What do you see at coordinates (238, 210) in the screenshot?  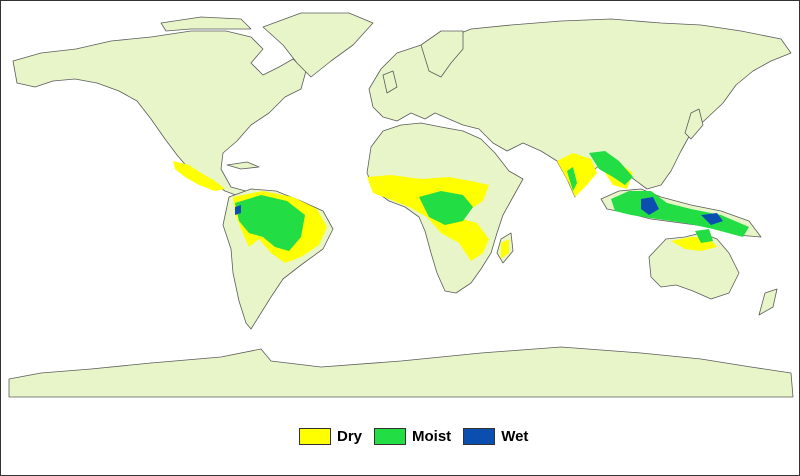 I see `wet-zone-amazon` at bounding box center [238, 210].